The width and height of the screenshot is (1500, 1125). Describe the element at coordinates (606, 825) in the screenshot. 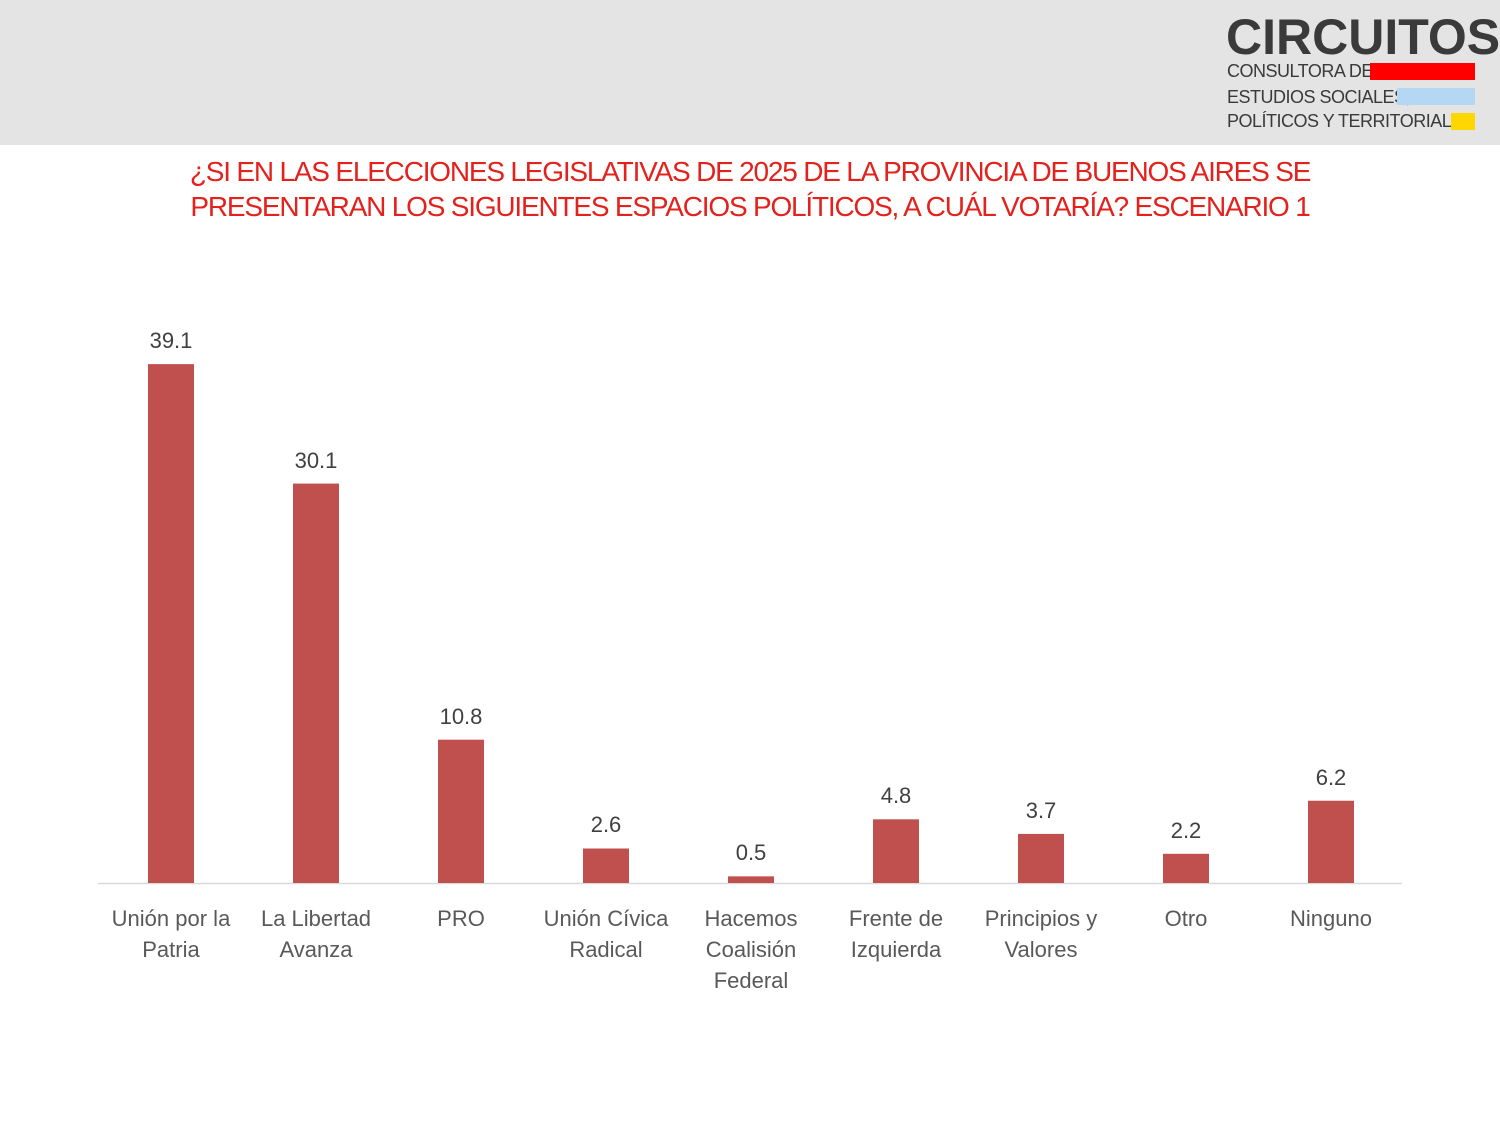

I see `data-label: 2.6` at that location.